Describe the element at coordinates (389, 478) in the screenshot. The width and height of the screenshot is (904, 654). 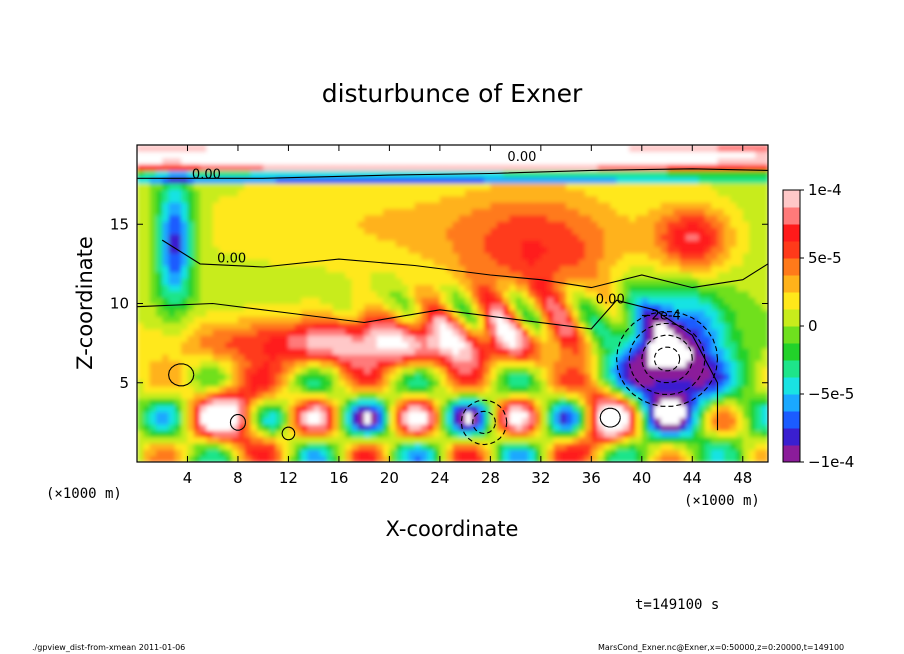
I see `x-tick-label: 20` at that location.